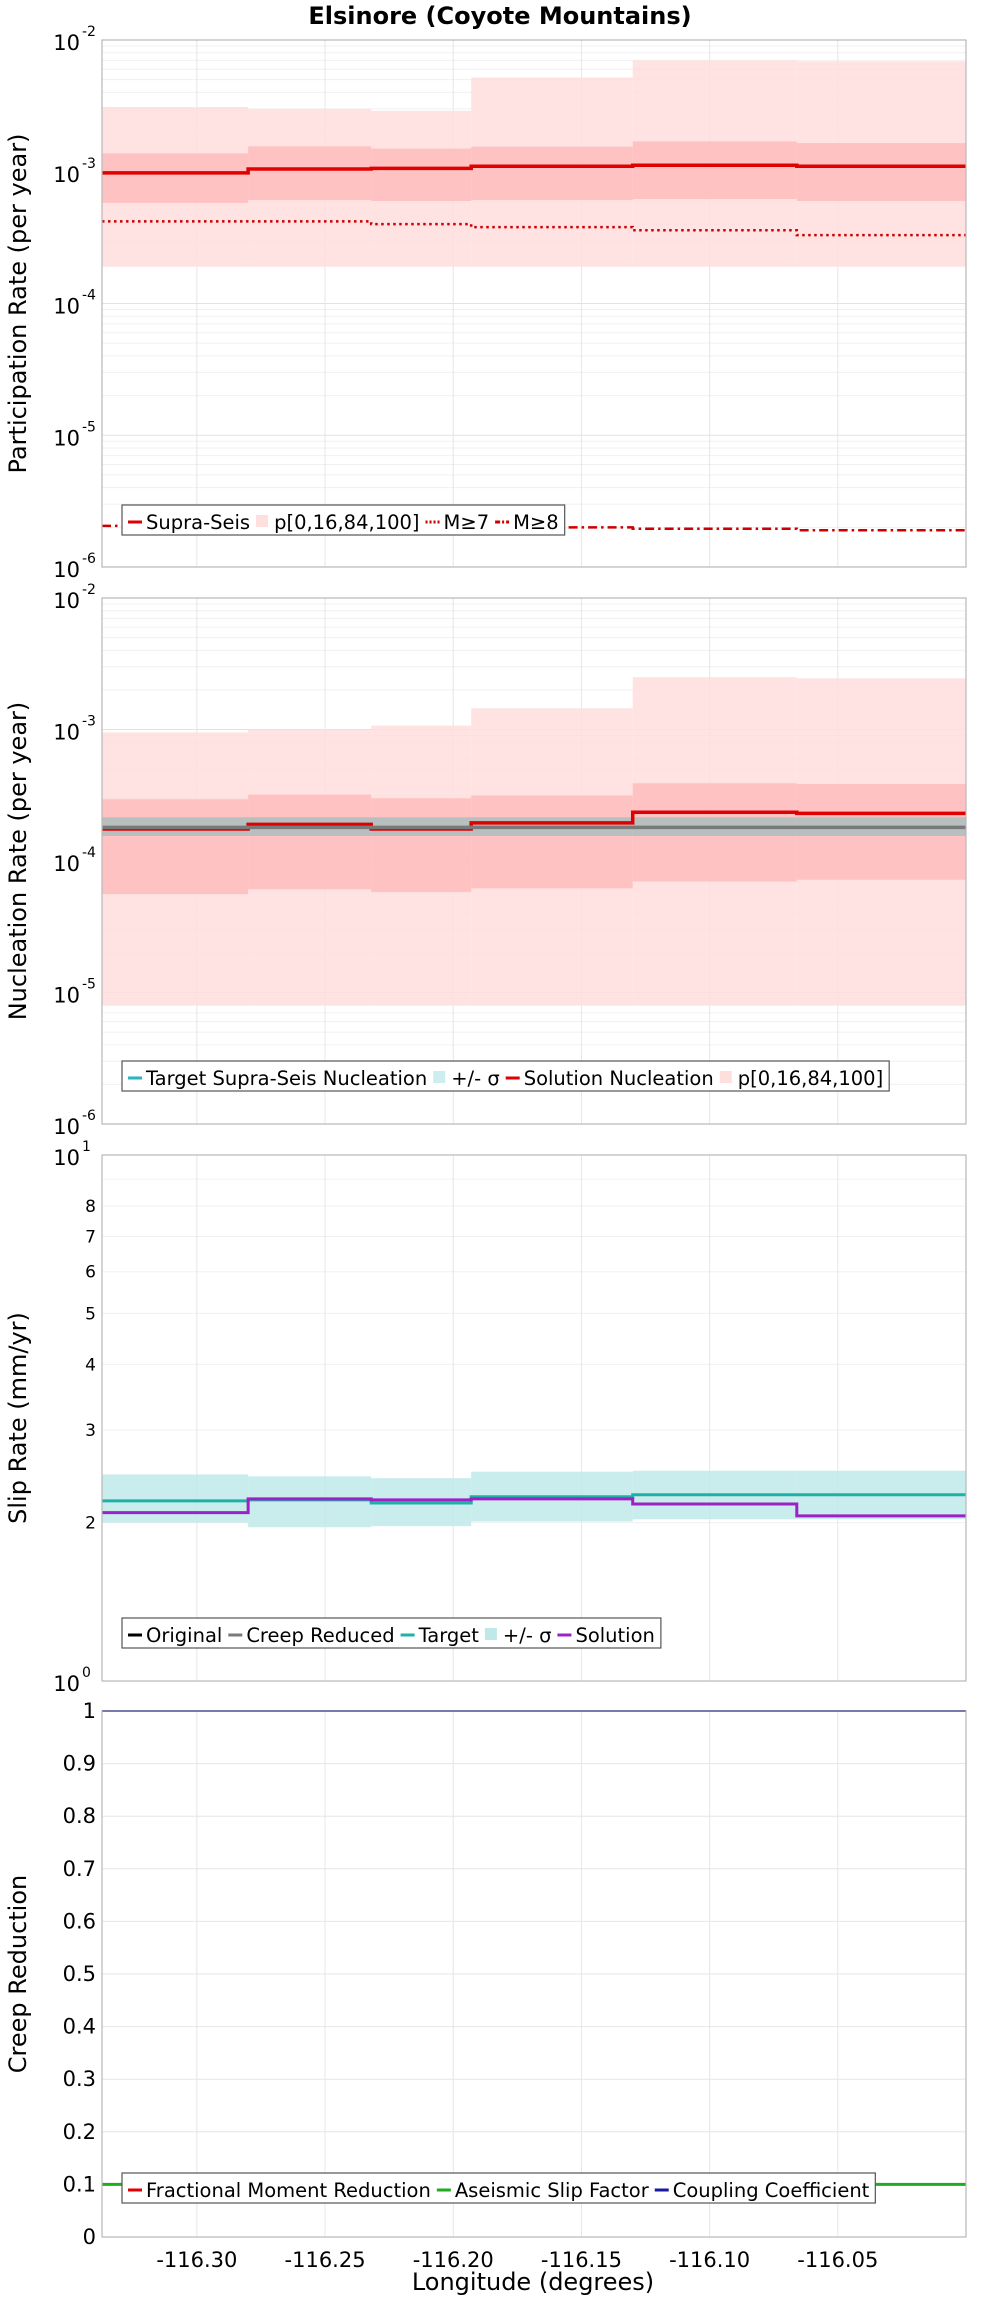 The height and width of the screenshot is (2300, 1000). I want to click on legend-item: Aseismic Slip Factor, so click(543, 2190).